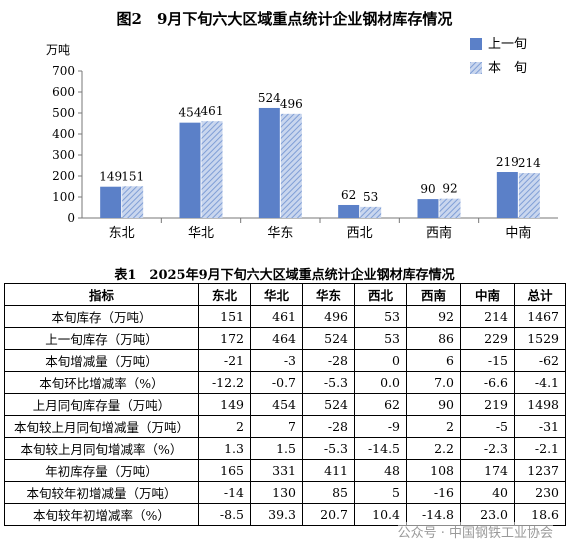  What do you see at coordinates (380, 382) in the screenshot?
I see `table-cell: 0.0` at bounding box center [380, 382].